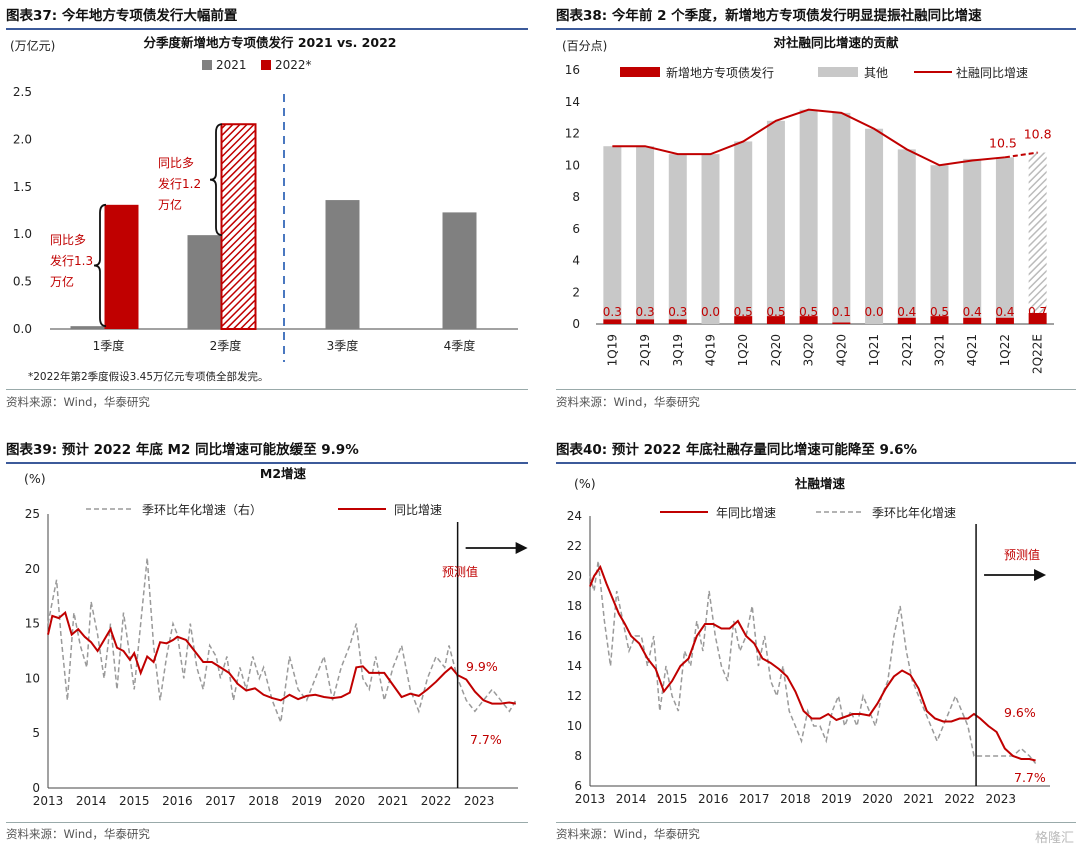 Image resolution: width=1080 pixels, height=850 pixels. What do you see at coordinates (216, 180) in the screenshot?
I see `brace-q2` at bounding box center [216, 180].